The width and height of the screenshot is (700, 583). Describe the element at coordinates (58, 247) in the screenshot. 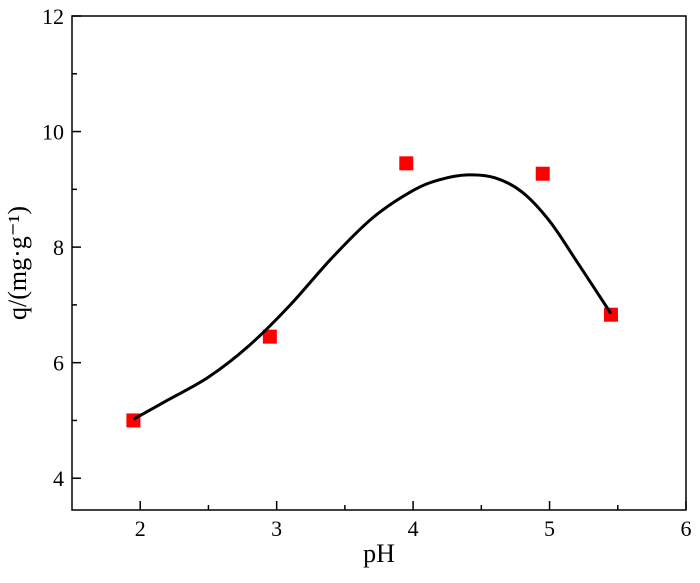

I see `y-tick-label: 8` at that location.